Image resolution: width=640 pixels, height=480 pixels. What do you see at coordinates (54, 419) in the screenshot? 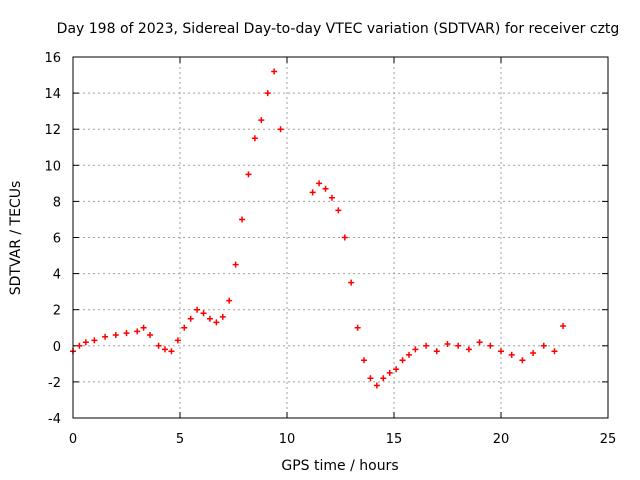
I see `y-tick-label: -4` at bounding box center [54, 419].